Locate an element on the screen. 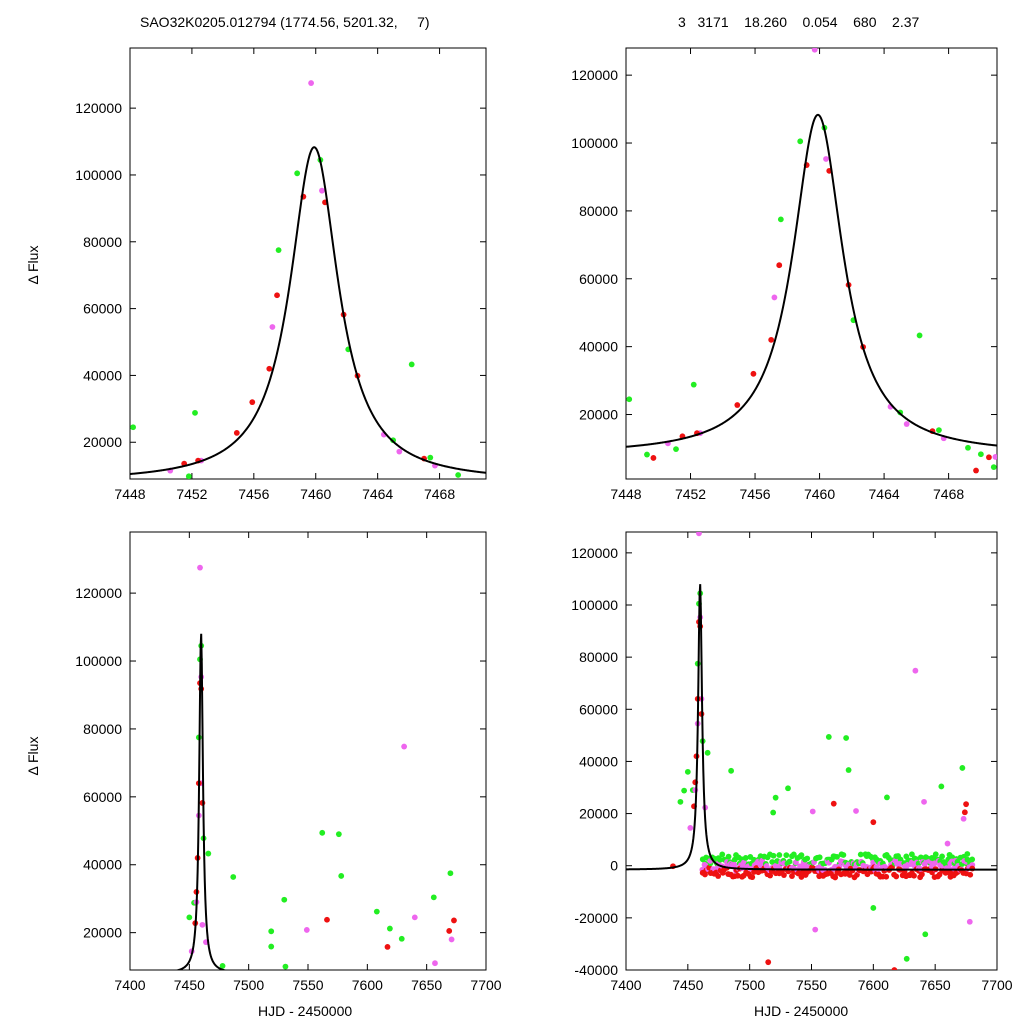 The image size is (1024, 1024). x-tick-label: 7700 is located at coordinates (996, 985).